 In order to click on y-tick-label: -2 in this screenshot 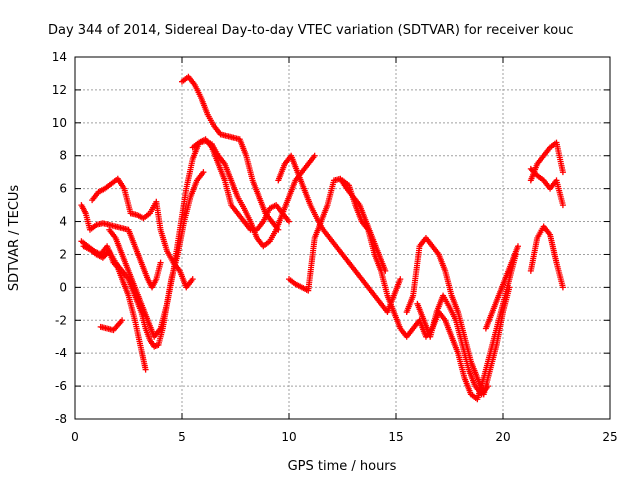, I will do `click(61, 320)`.